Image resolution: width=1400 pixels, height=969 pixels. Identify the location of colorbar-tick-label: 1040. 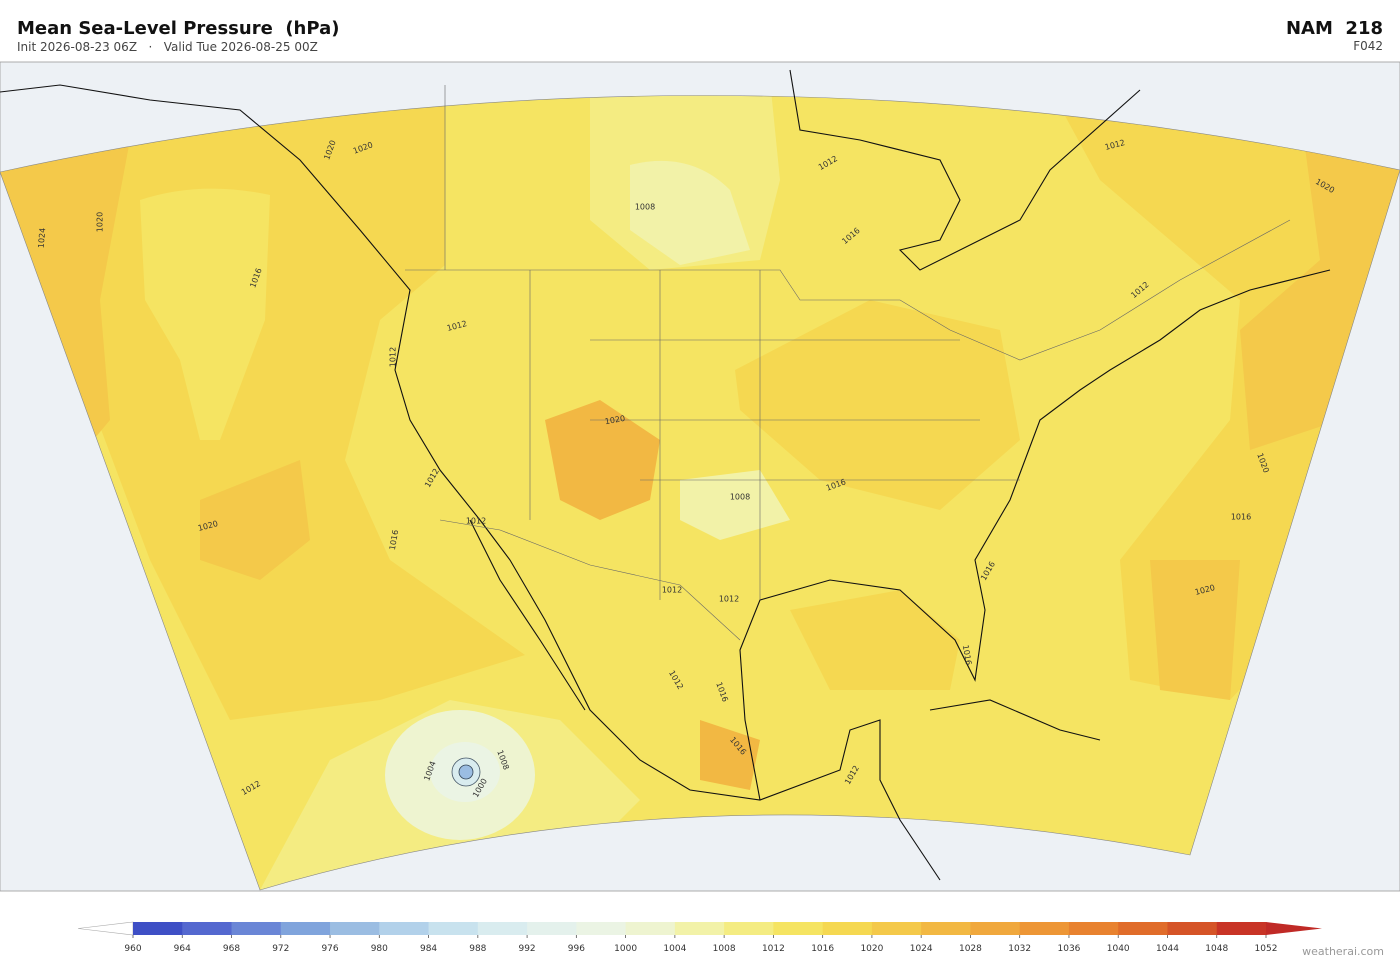
(1118, 949).